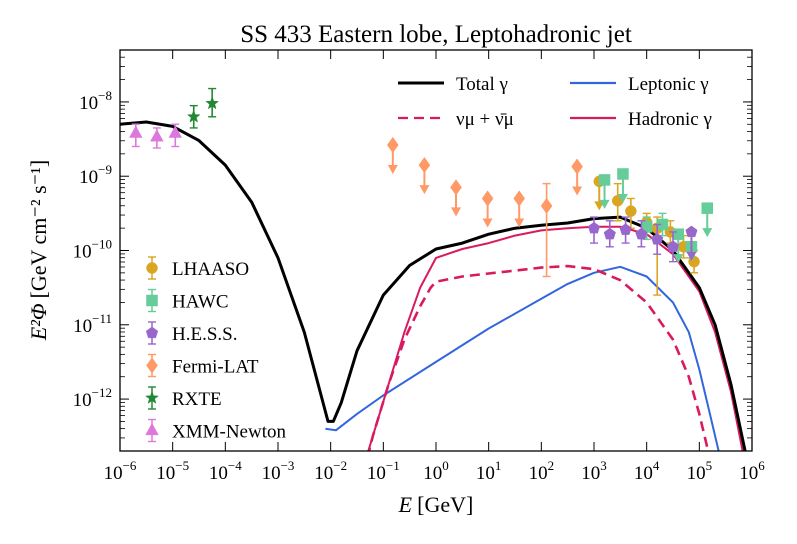 The width and height of the screenshot is (797, 544). What do you see at coordinates (489, 471) in the screenshot?
I see `x-tick-label: 10¹` at bounding box center [489, 471].